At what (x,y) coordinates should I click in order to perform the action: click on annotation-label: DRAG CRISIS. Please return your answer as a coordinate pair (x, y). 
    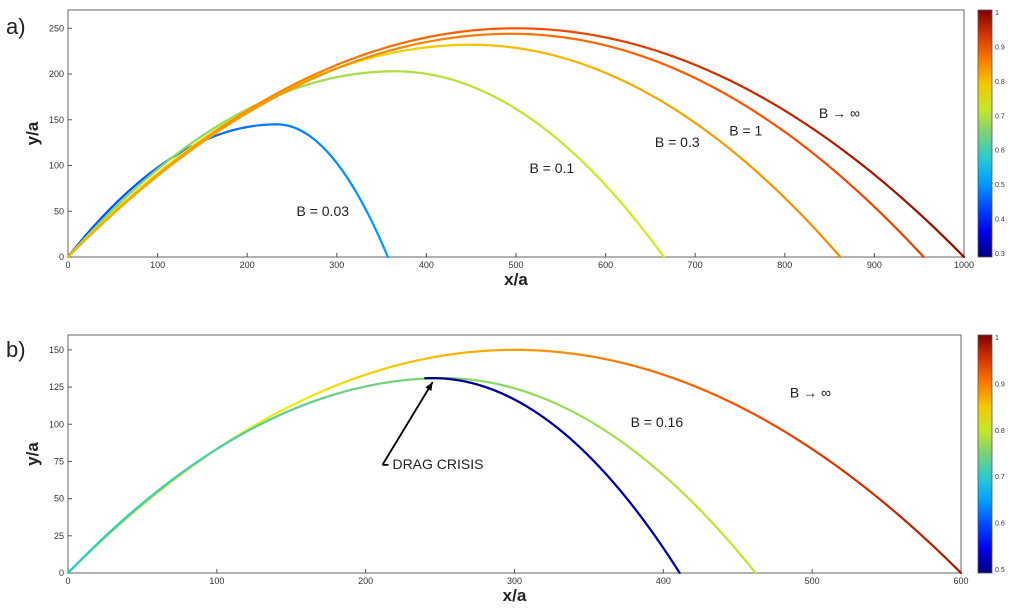
    Looking at the image, I should click on (437, 464).